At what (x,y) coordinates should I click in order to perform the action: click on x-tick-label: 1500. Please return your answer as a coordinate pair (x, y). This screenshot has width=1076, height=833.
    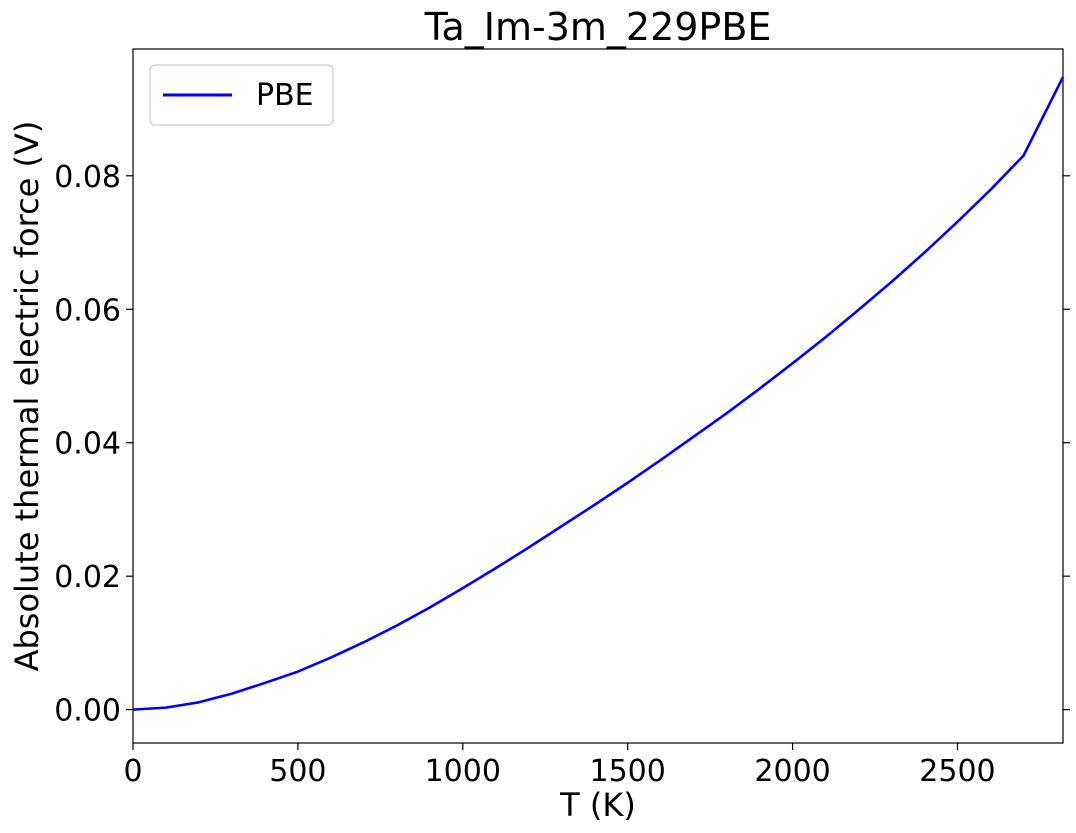
    Looking at the image, I should click on (628, 771).